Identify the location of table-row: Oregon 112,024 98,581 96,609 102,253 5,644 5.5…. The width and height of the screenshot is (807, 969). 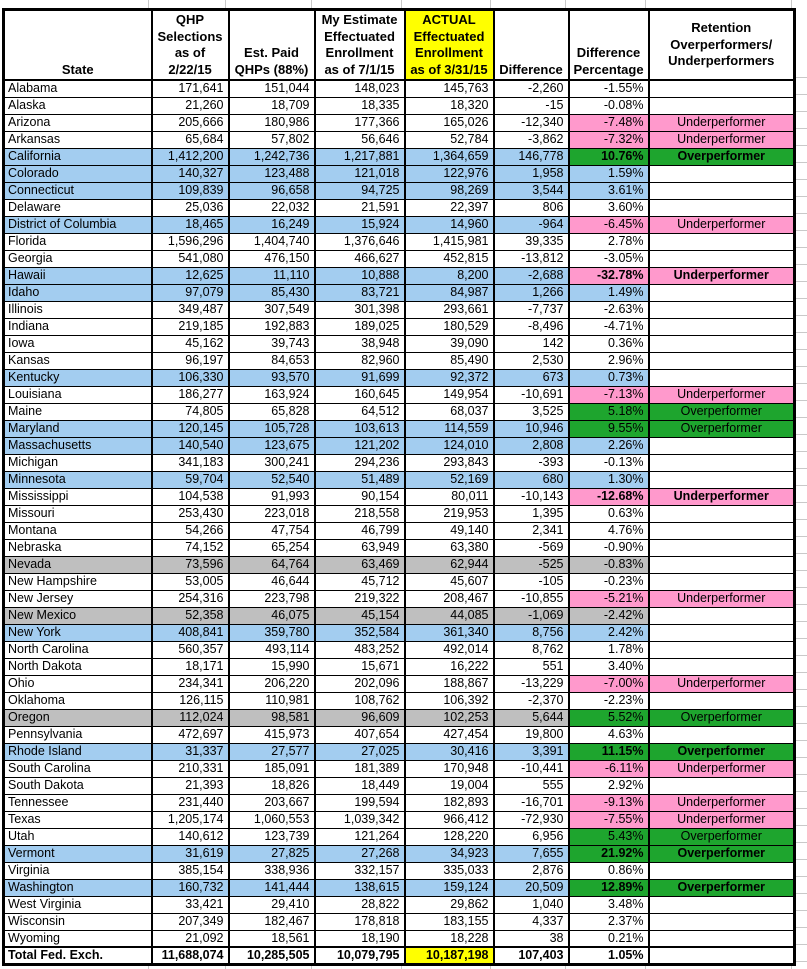
(399, 717).